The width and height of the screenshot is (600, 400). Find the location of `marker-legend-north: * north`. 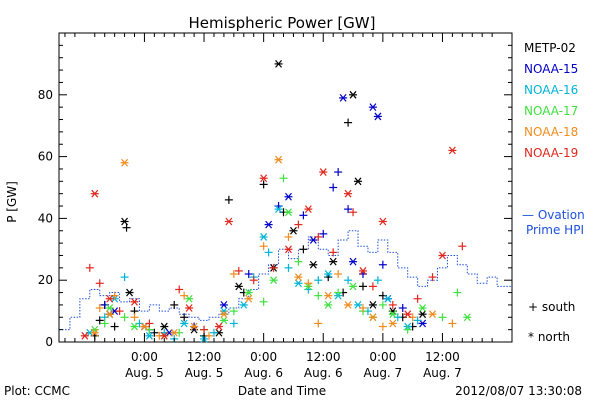

marker-legend-north: * north is located at coordinates (549, 337).